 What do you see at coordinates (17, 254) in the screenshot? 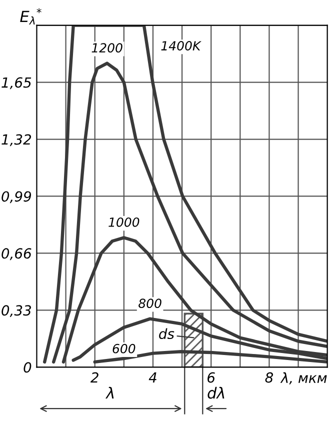
I see `y-tick-label: 0,66` at bounding box center [17, 254].